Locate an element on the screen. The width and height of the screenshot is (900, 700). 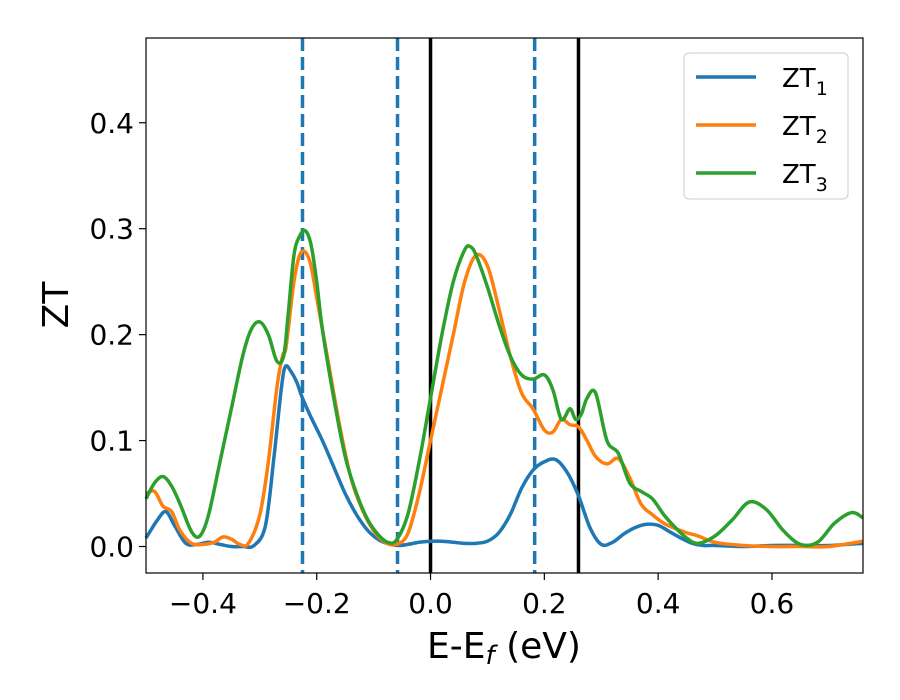
x-tick-label: 0.0 is located at coordinates (430, 603).